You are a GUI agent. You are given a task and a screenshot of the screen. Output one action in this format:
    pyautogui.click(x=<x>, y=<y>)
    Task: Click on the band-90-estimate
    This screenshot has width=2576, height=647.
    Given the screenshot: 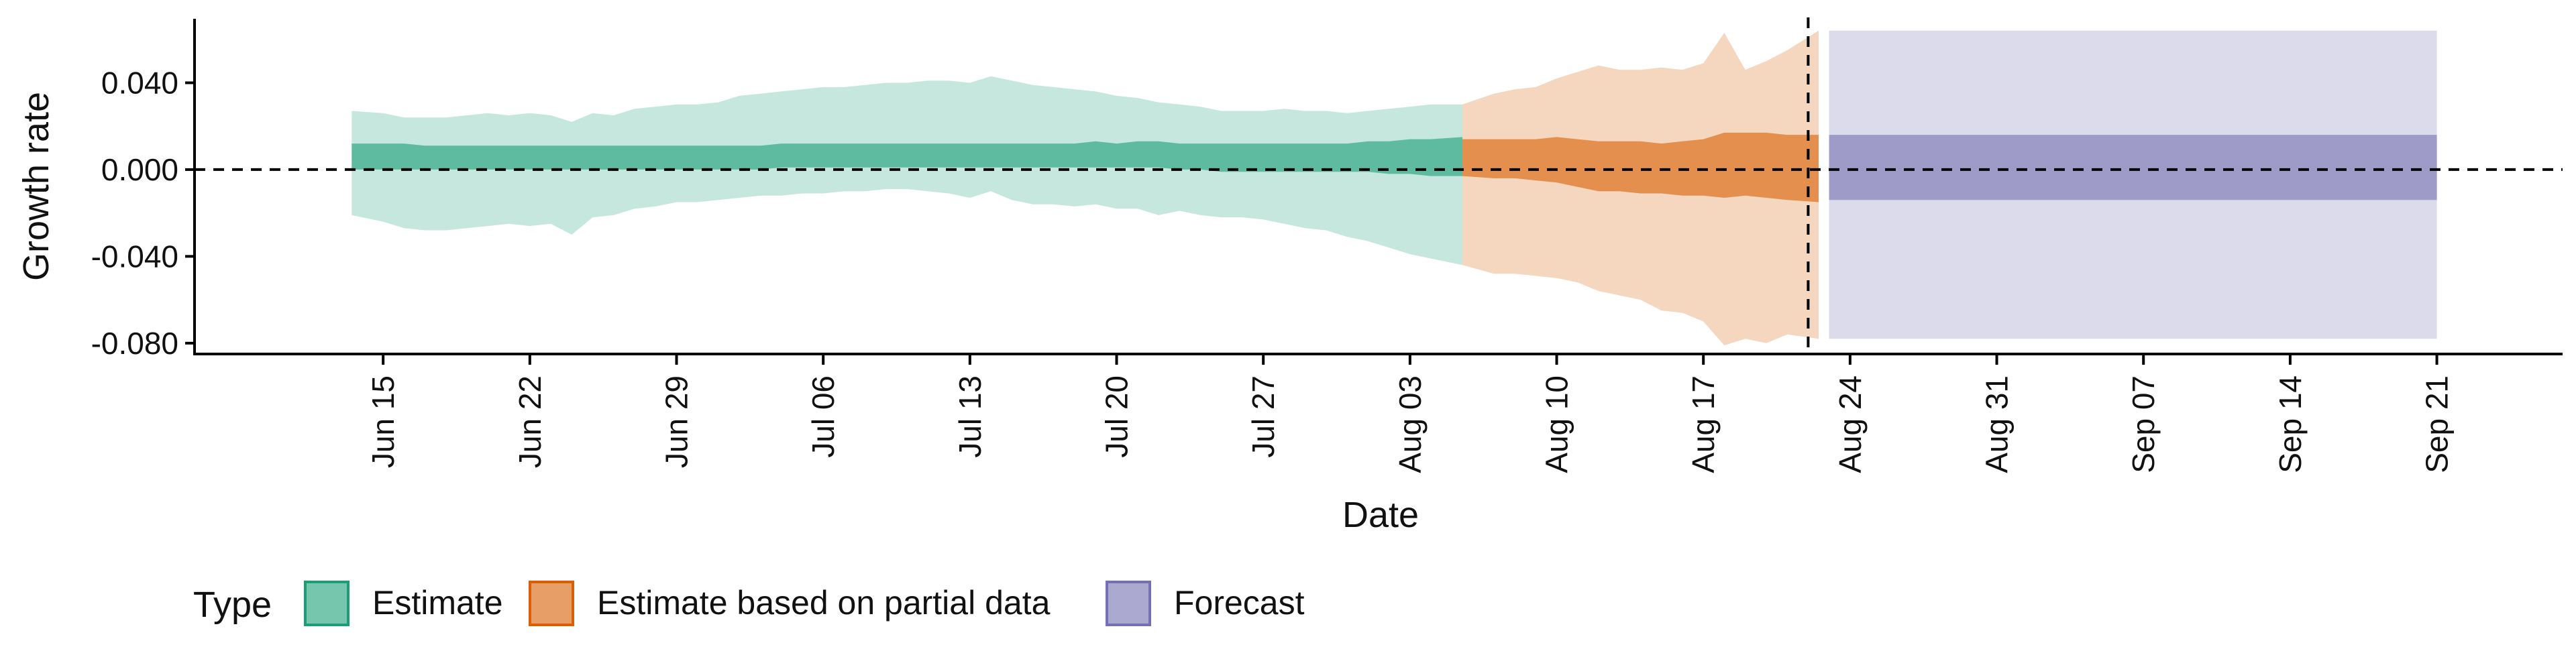 What is the action you would take?
    pyautogui.click(x=907, y=171)
    